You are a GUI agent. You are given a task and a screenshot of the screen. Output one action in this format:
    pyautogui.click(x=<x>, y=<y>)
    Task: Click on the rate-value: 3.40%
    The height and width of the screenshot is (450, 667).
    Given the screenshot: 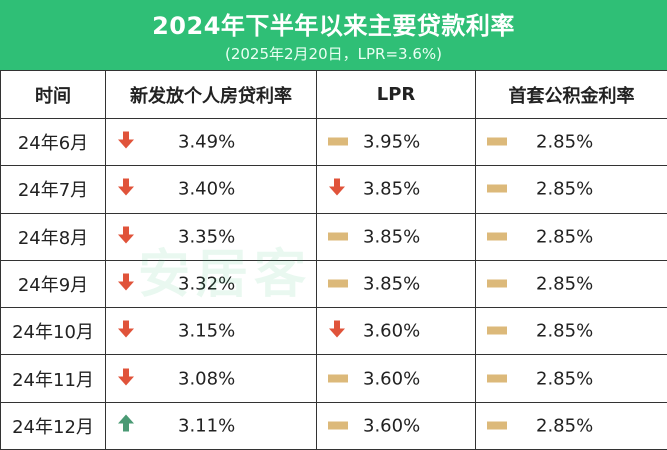 What is the action you would take?
    pyautogui.click(x=207, y=189)
    